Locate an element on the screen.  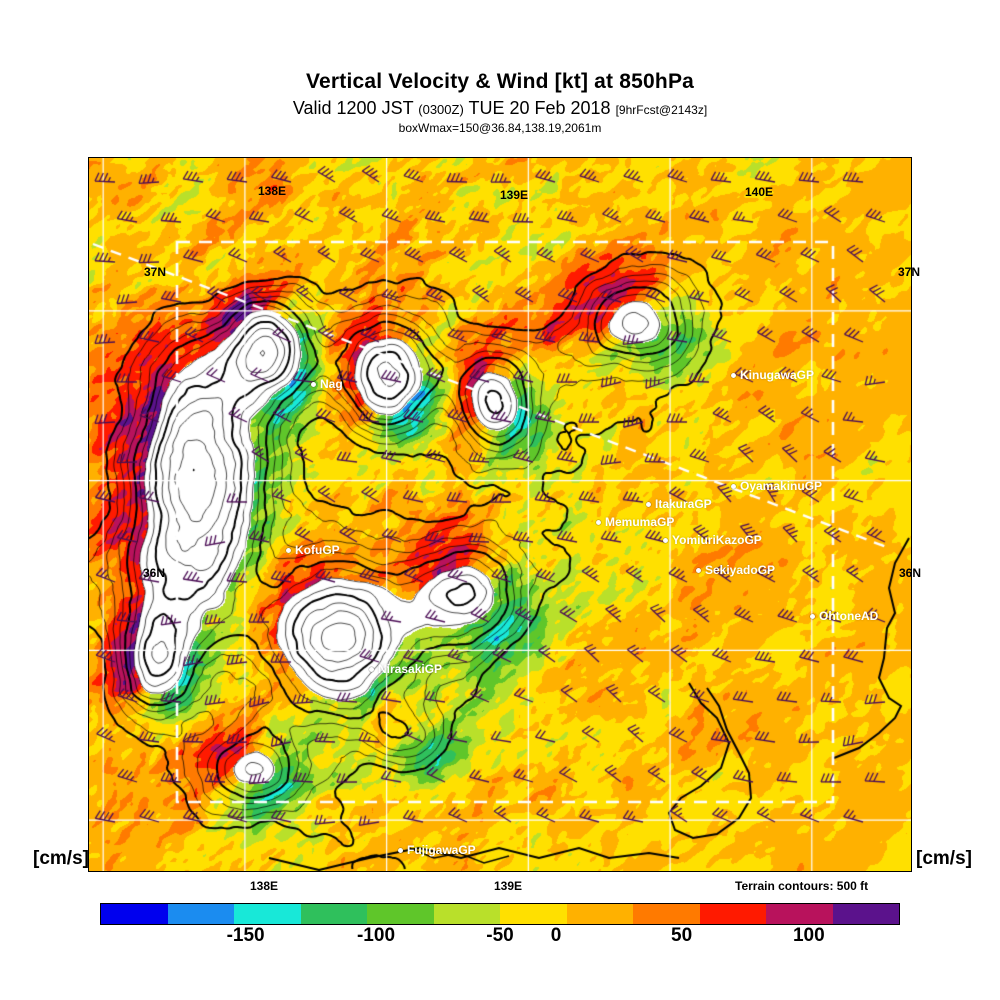
colorbar-tick-0: 0 is located at coordinates (556, 935).